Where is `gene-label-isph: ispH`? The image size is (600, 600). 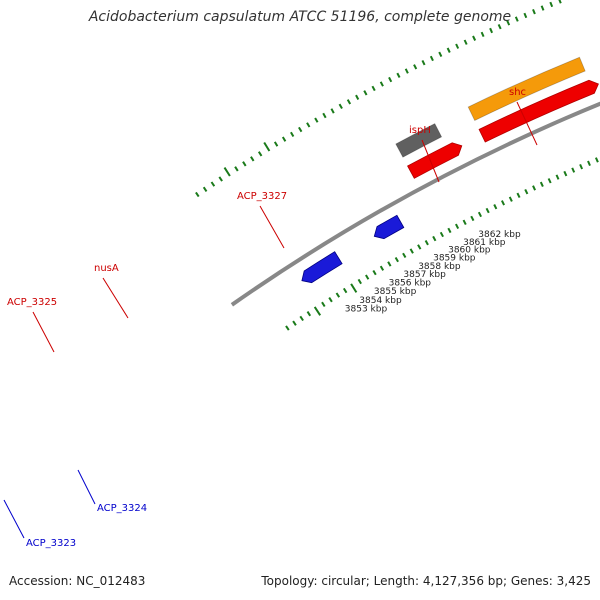
gene-label-isph: ispH is located at coordinates (420, 130).